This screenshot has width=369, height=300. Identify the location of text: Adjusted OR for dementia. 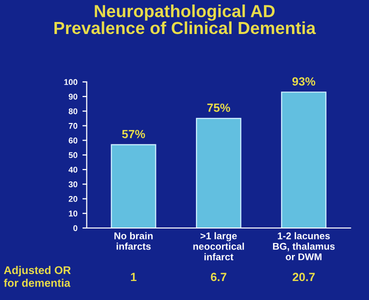
(37, 276).